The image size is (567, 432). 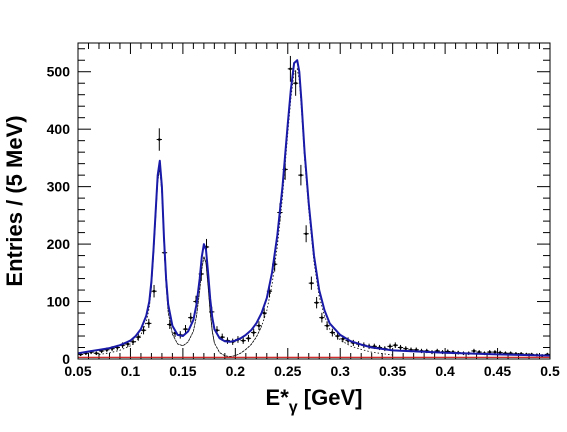 I want to click on x-tick-label: 0.45, so click(x=497, y=371).